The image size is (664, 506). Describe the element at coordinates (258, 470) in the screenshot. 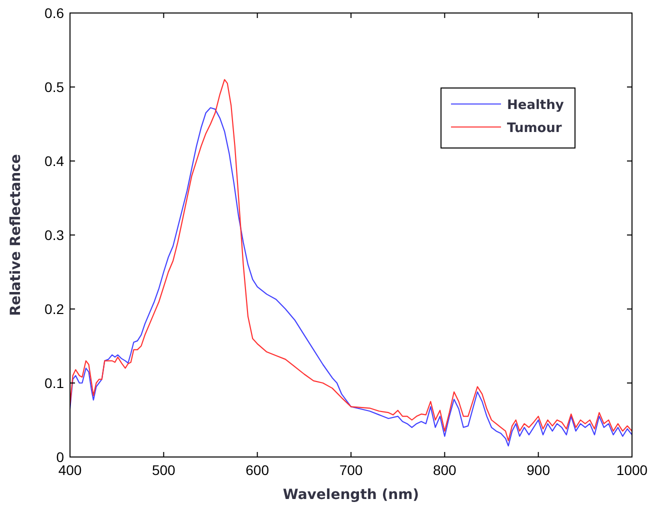

I see `x-tick-label: 600` at that location.